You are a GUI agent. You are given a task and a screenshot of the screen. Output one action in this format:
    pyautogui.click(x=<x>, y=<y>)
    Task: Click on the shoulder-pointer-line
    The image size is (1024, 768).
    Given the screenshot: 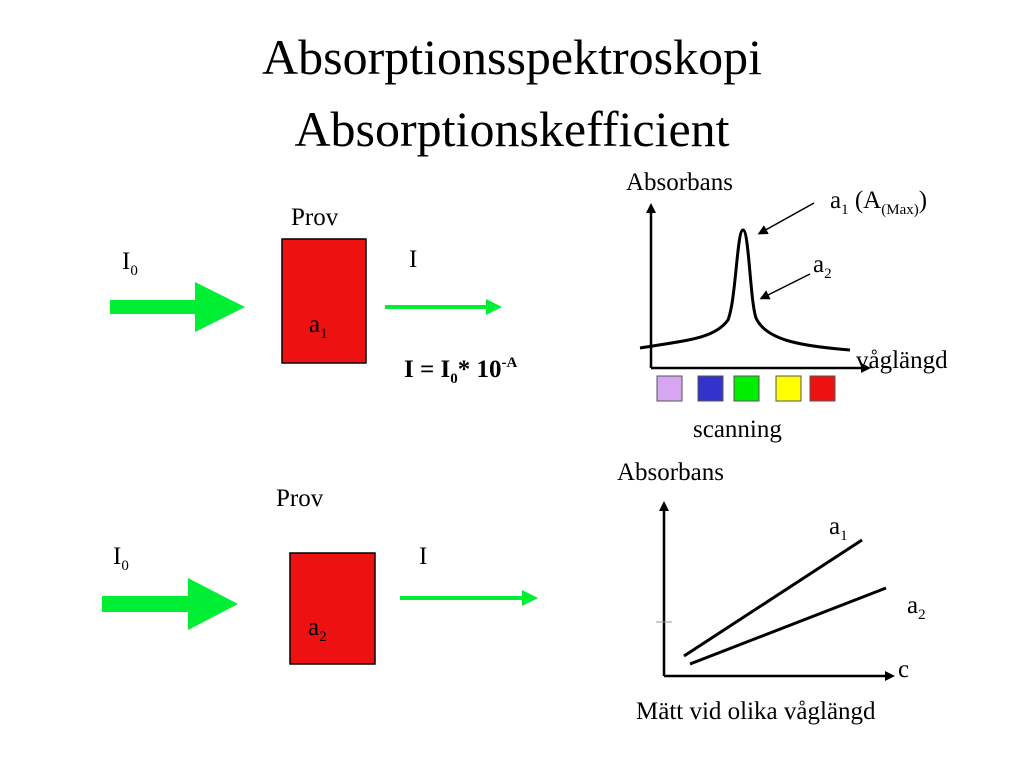 What is the action you would take?
    pyautogui.click(x=785, y=286)
    